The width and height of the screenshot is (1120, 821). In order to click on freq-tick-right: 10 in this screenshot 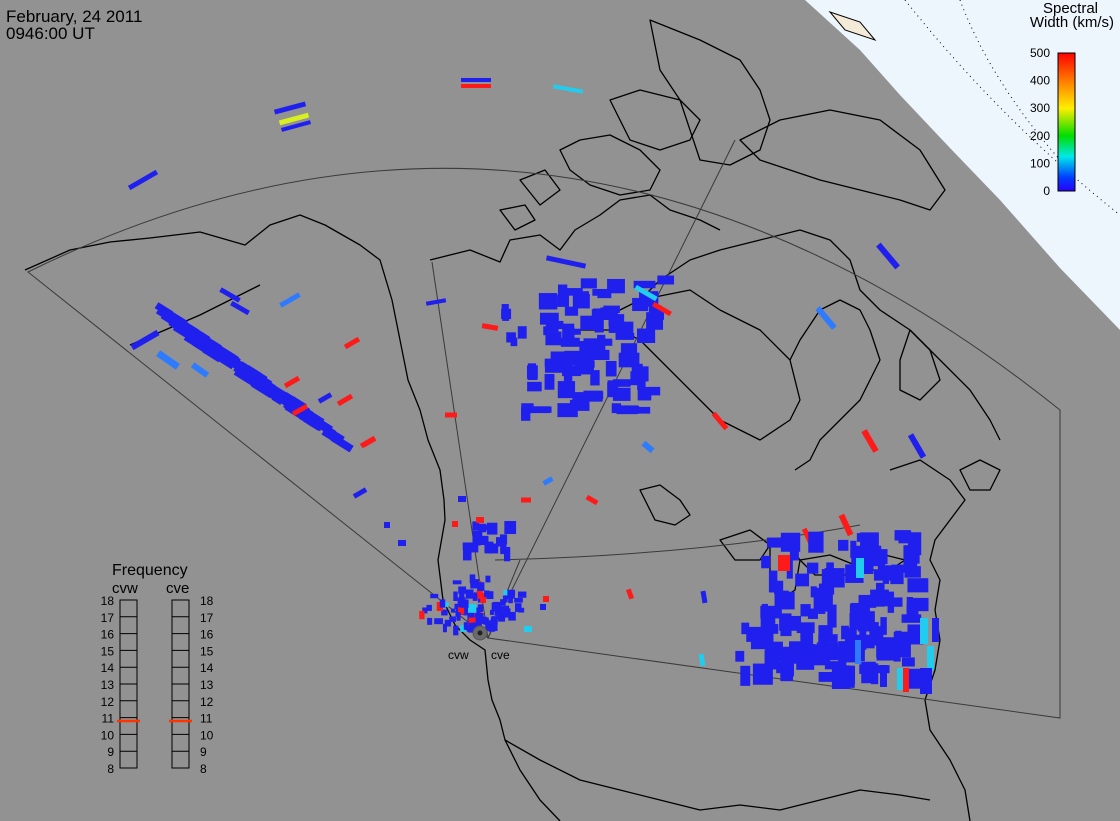, I will do `click(207, 735)`.